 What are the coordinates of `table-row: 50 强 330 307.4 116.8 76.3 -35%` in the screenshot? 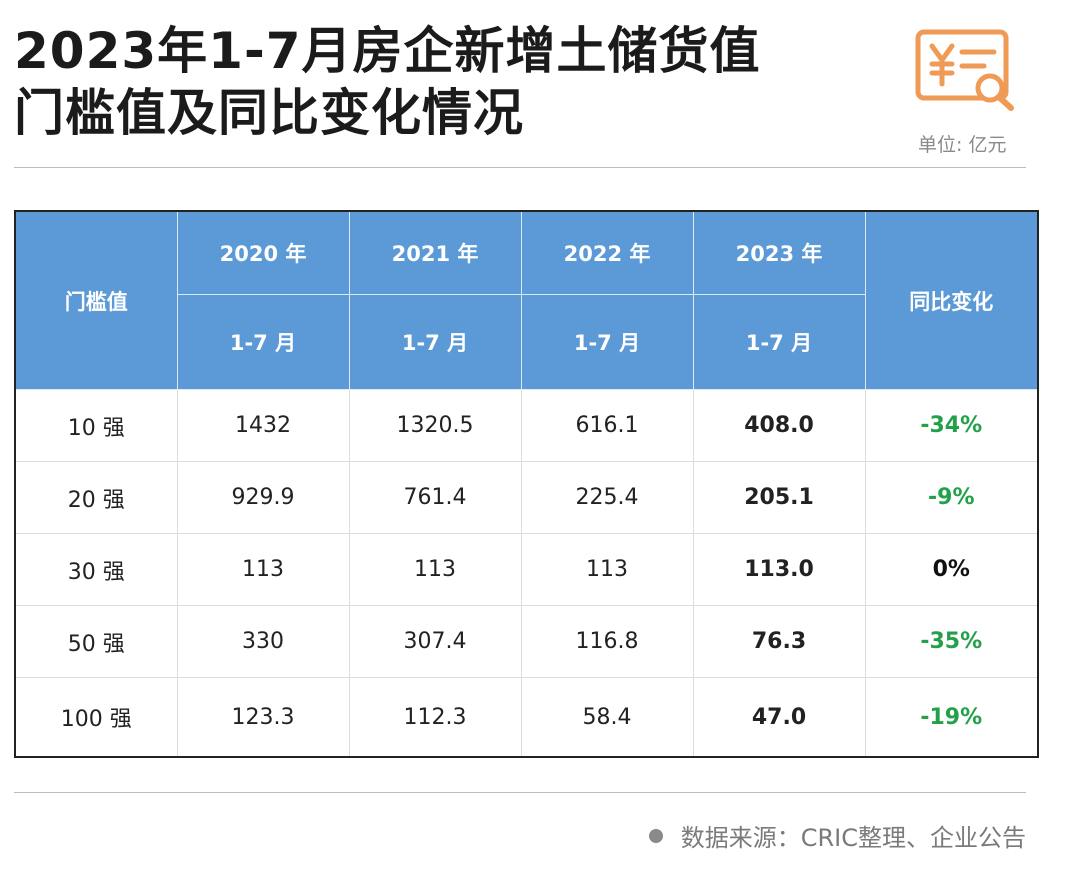 It's located at (526, 641).